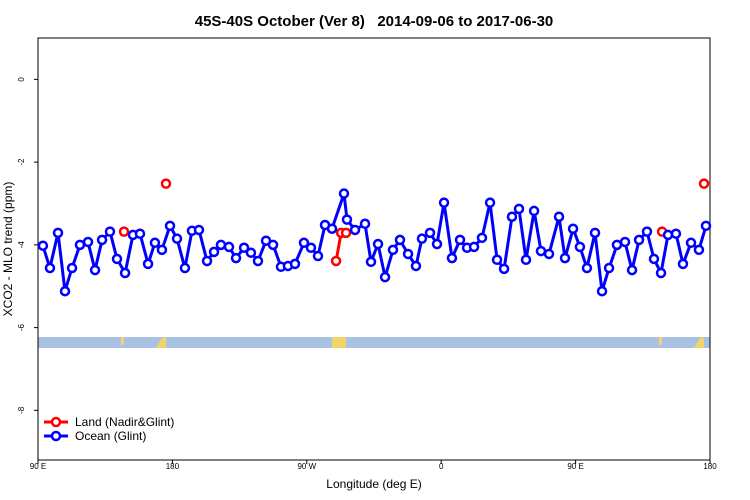 This screenshot has height=500, width=750. Describe the element at coordinates (373, 484) in the screenshot. I see `x-axis-label: Longitude (deg E)` at that location.